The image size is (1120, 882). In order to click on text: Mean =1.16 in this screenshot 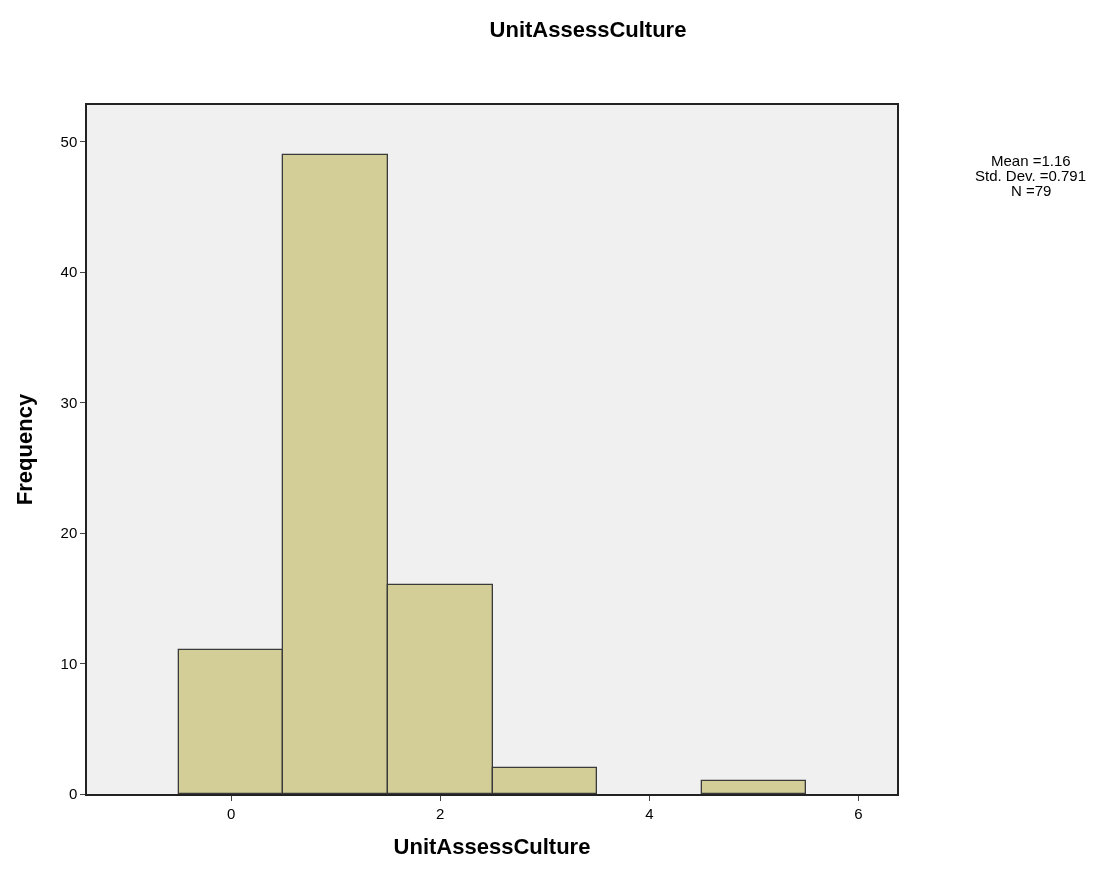, I will do `click(1031, 160)`.